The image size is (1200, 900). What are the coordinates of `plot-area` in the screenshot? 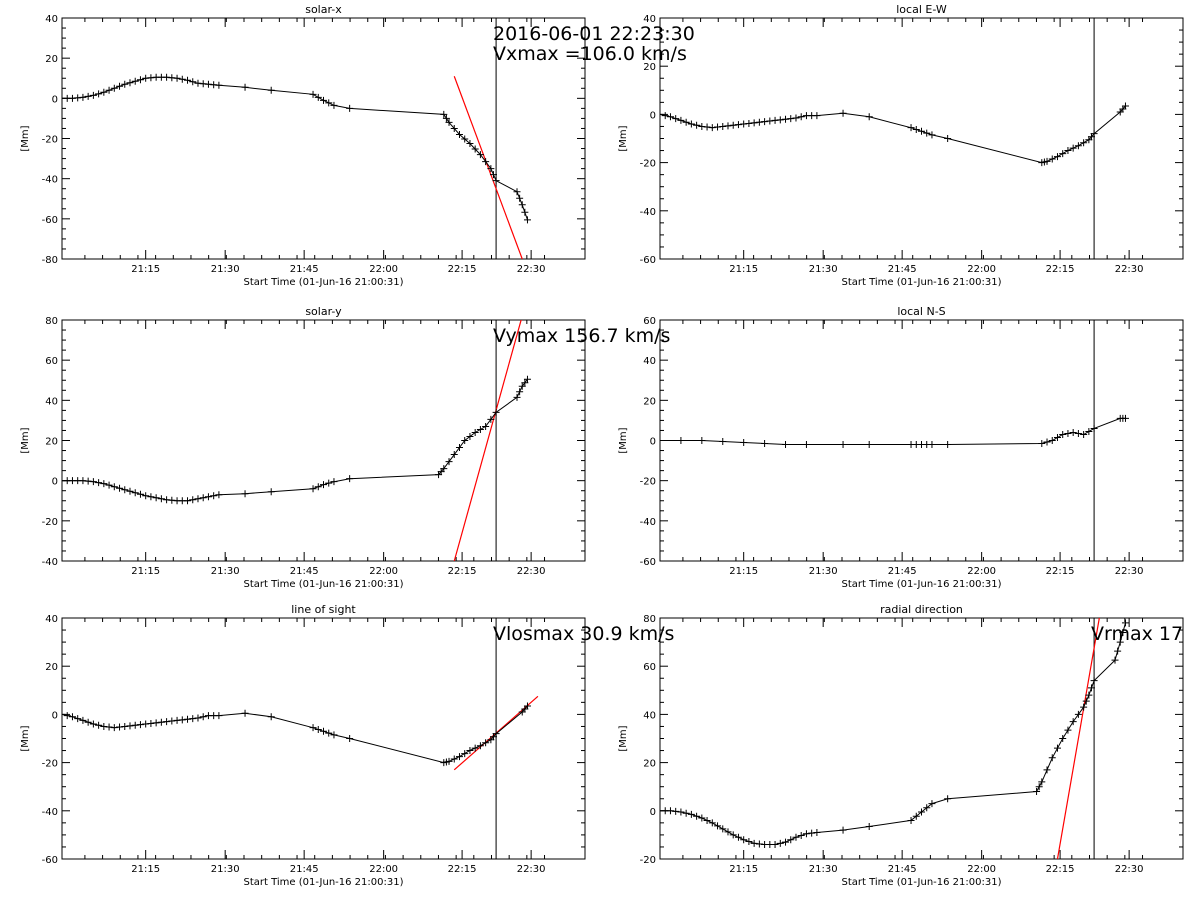 It's located at (894, 440).